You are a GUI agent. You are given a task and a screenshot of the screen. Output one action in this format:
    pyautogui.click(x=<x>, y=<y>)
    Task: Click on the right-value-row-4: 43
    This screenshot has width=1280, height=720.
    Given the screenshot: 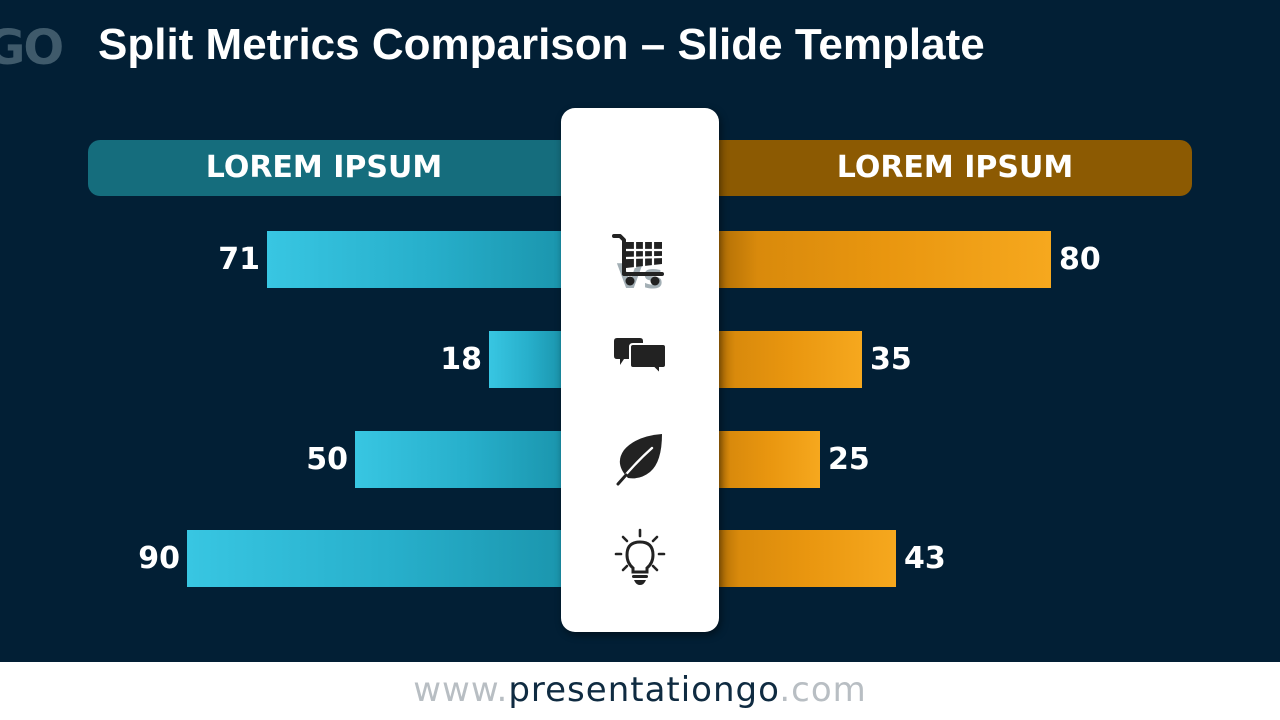 What is the action you would take?
    pyautogui.click(x=925, y=558)
    